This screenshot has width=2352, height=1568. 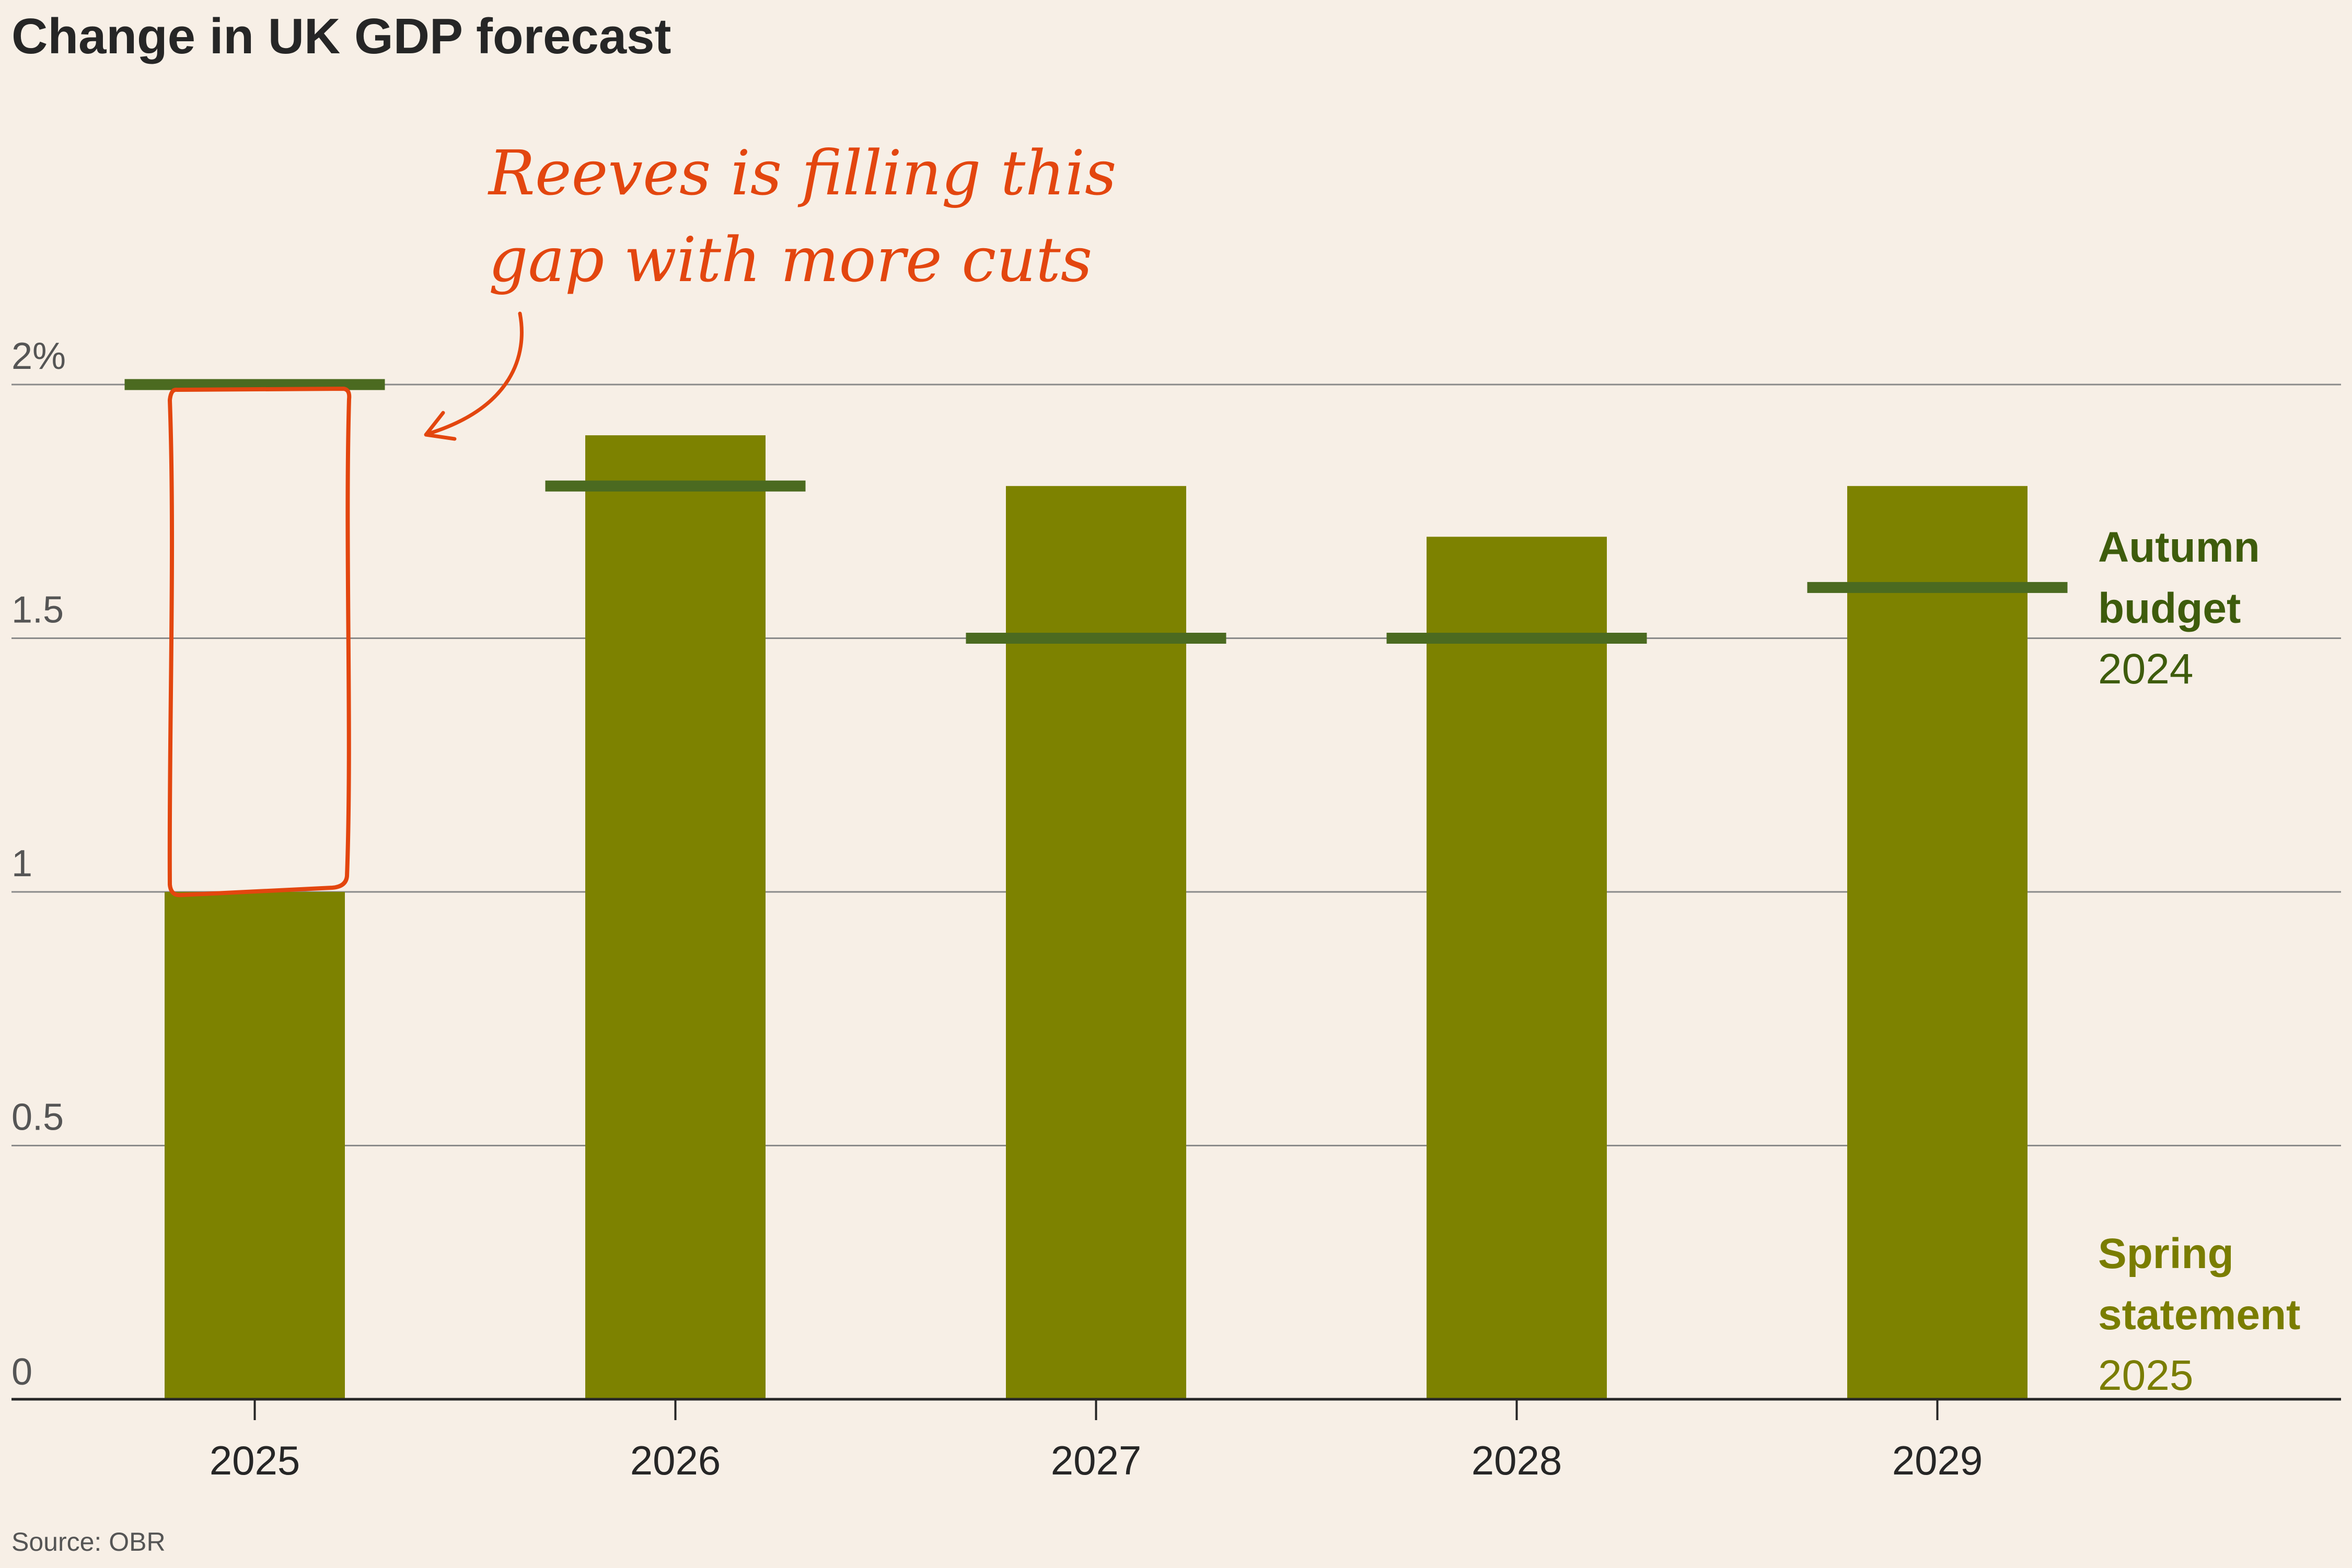 What do you see at coordinates (791, 260) in the screenshot?
I see `annotation-line-2: gap with more cuts` at bounding box center [791, 260].